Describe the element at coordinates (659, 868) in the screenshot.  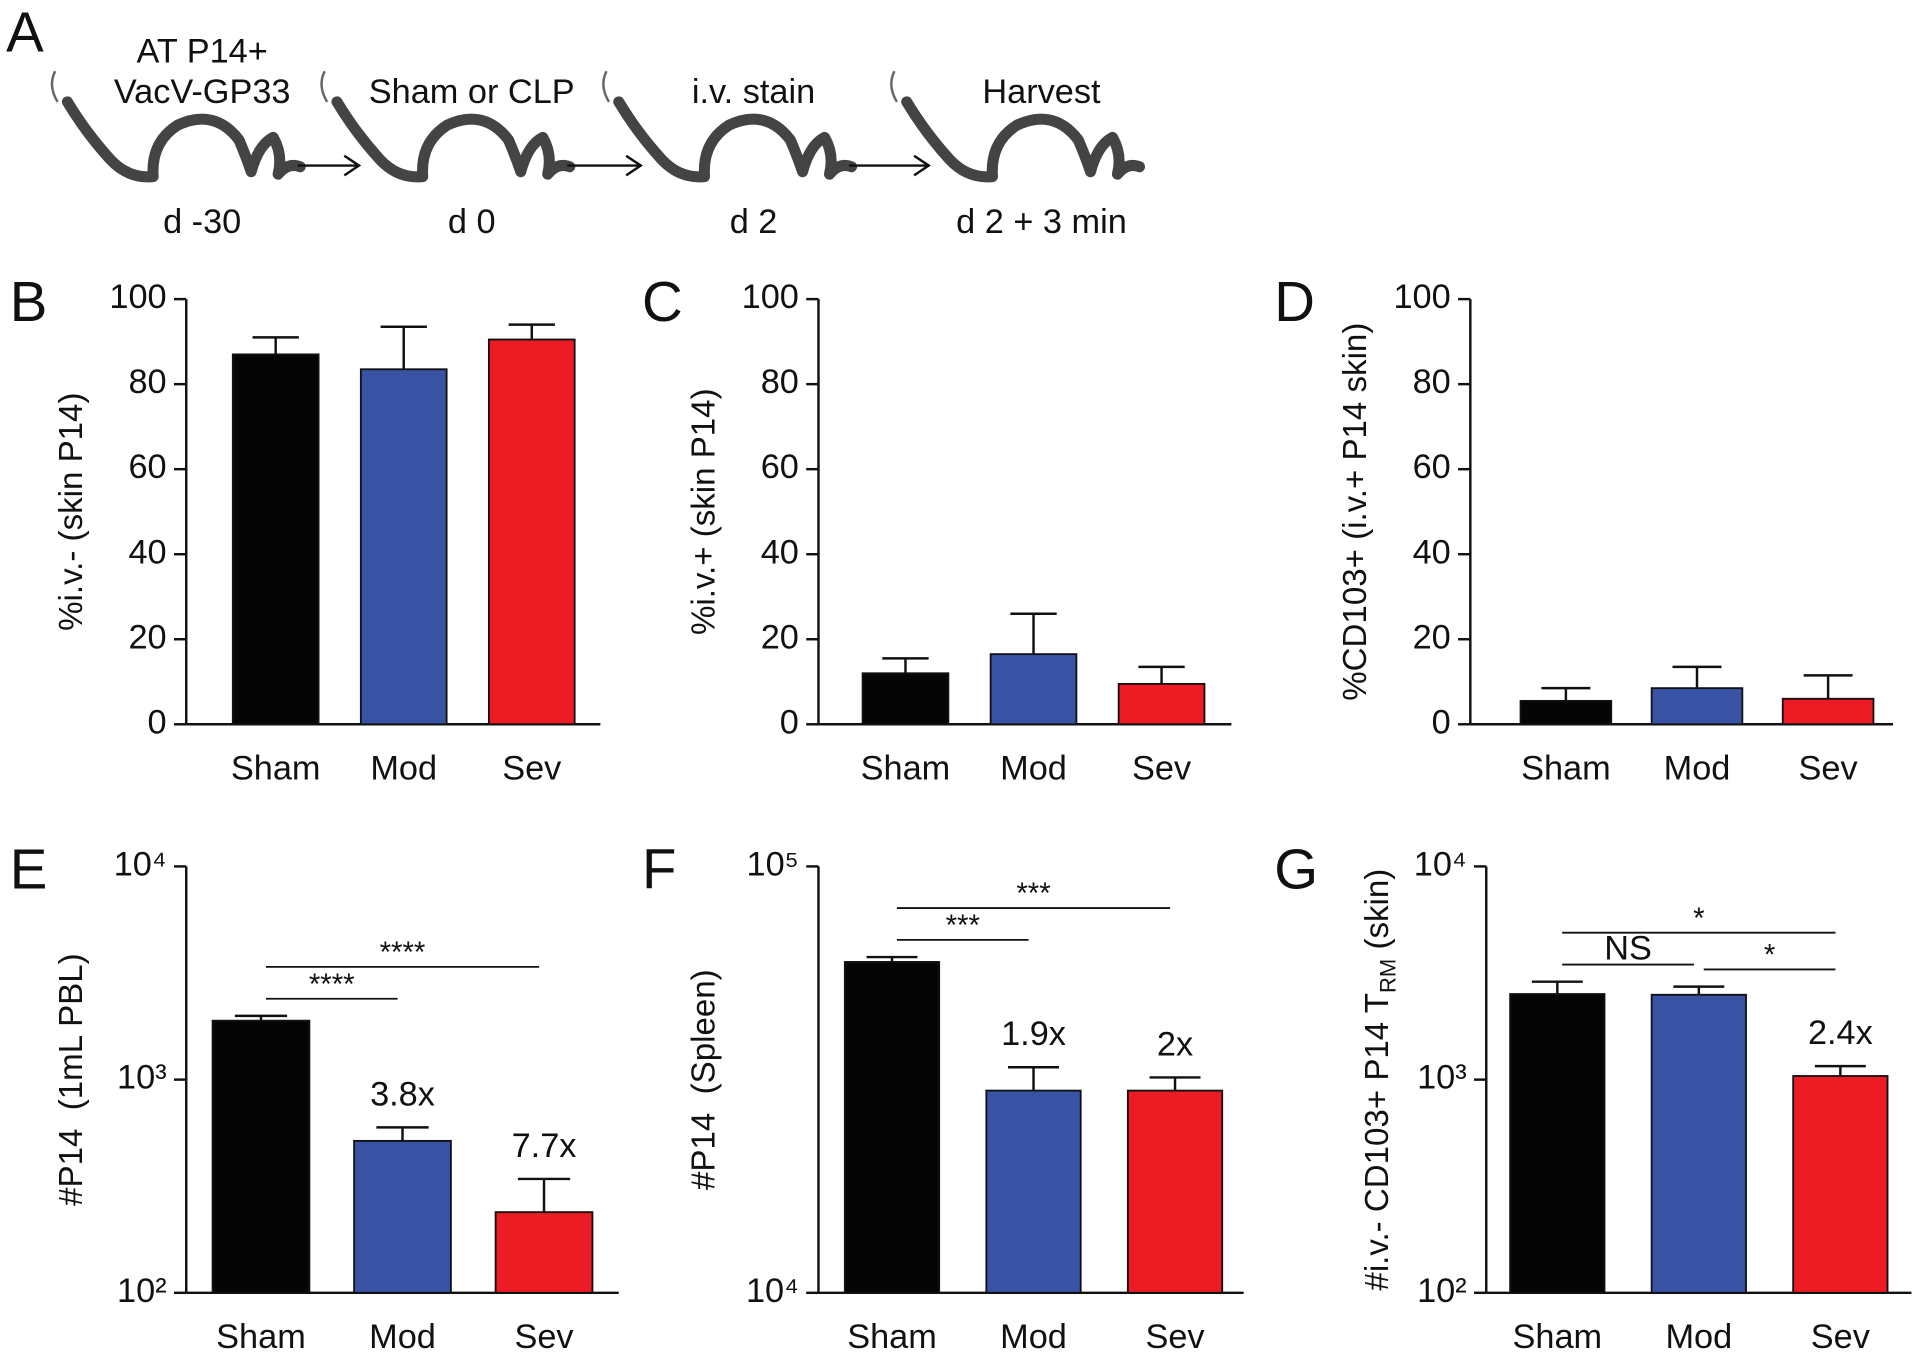
I see `panel-letter: F` at that location.